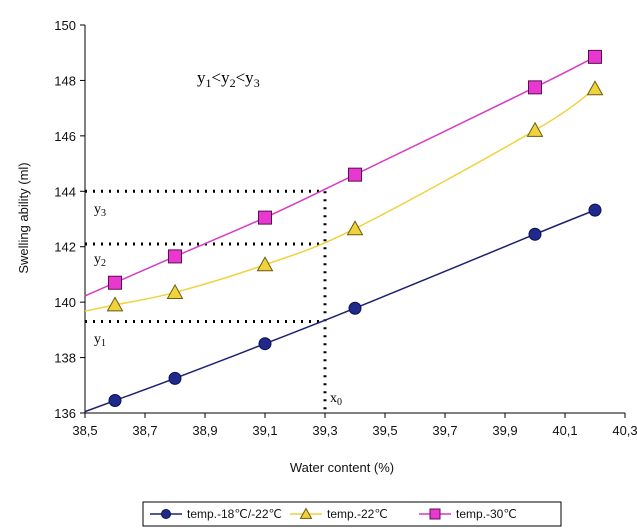  I want to click on y-axis-title: Swelling ability (ml), so click(23, 217).